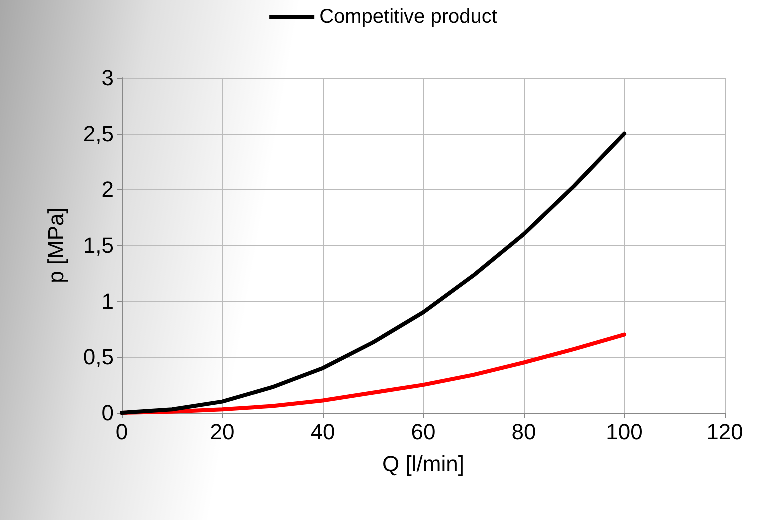 The height and width of the screenshot is (520, 767). What do you see at coordinates (409, 17) in the screenshot?
I see `legend-label: Competitive product` at bounding box center [409, 17].